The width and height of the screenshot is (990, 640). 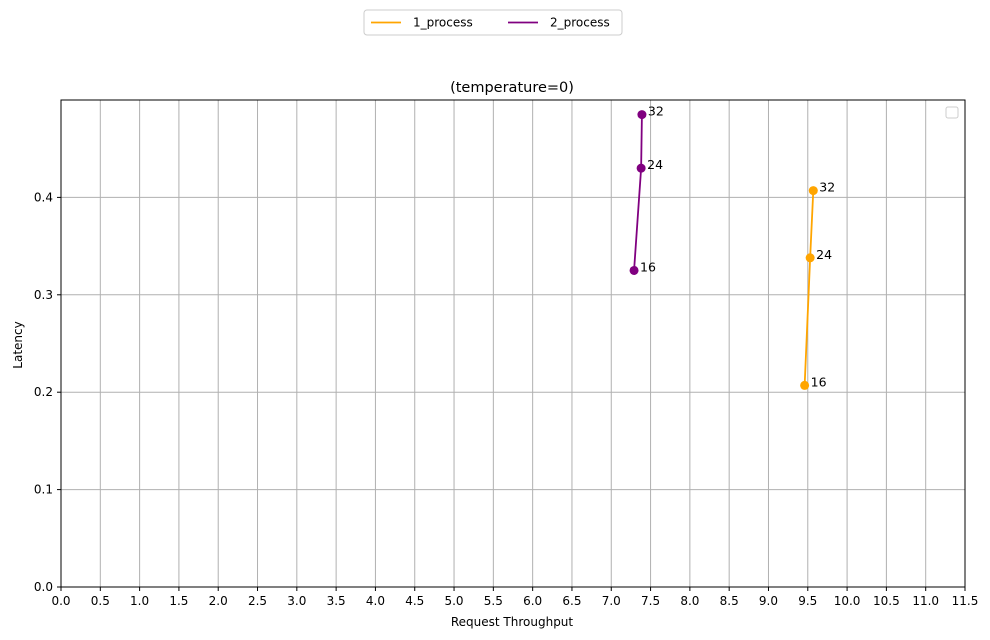 What do you see at coordinates (100, 601) in the screenshot?
I see `x-tick-label: 0.5` at bounding box center [100, 601].